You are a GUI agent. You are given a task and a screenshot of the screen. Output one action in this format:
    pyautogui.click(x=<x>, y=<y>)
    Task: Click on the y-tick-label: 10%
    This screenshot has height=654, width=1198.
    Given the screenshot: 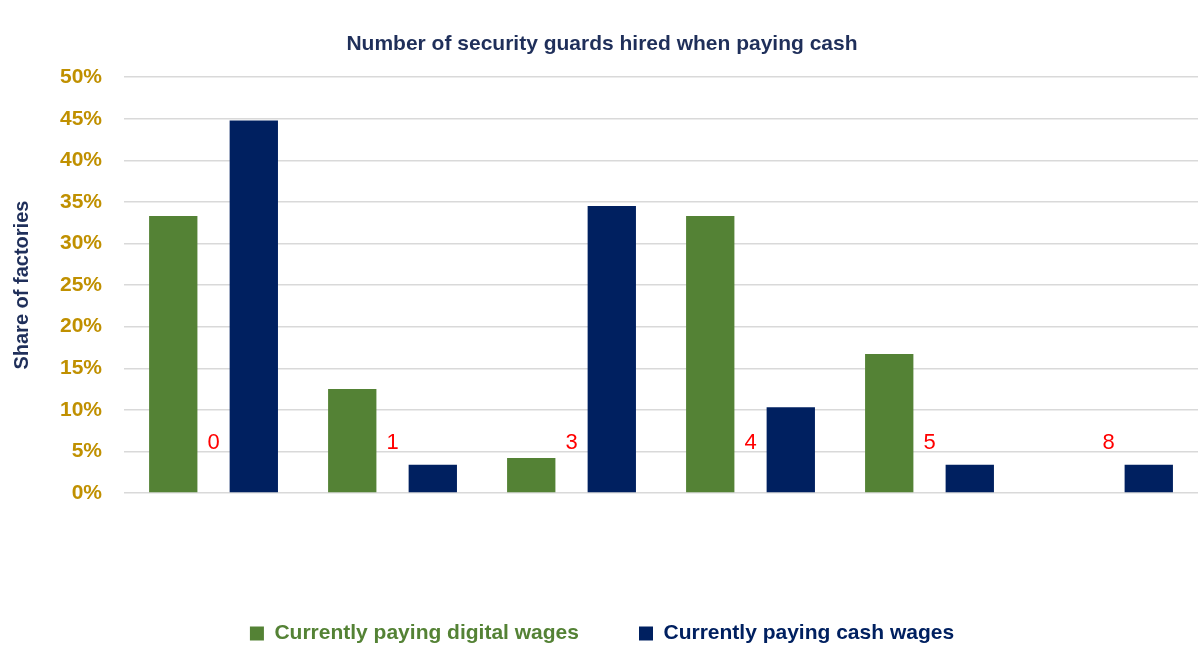 What is the action you would take?
    pyautogui.click(x=81, y=408)
    